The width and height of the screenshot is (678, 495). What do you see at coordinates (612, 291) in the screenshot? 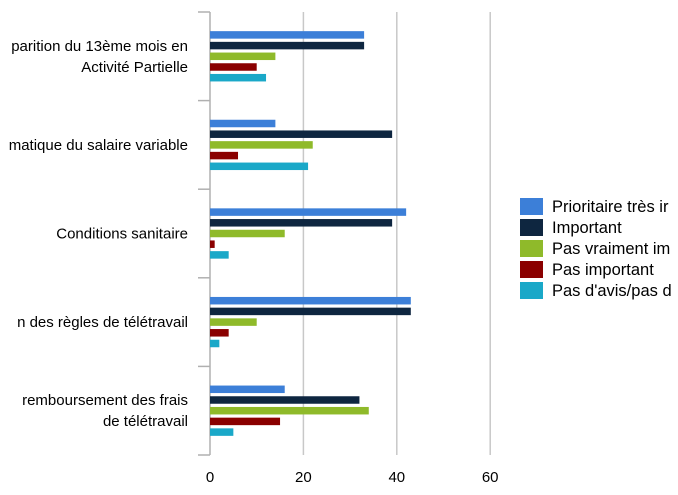
I see `legend-label-5: Pas d'avis/pas d` at bounding box center [612, 291].